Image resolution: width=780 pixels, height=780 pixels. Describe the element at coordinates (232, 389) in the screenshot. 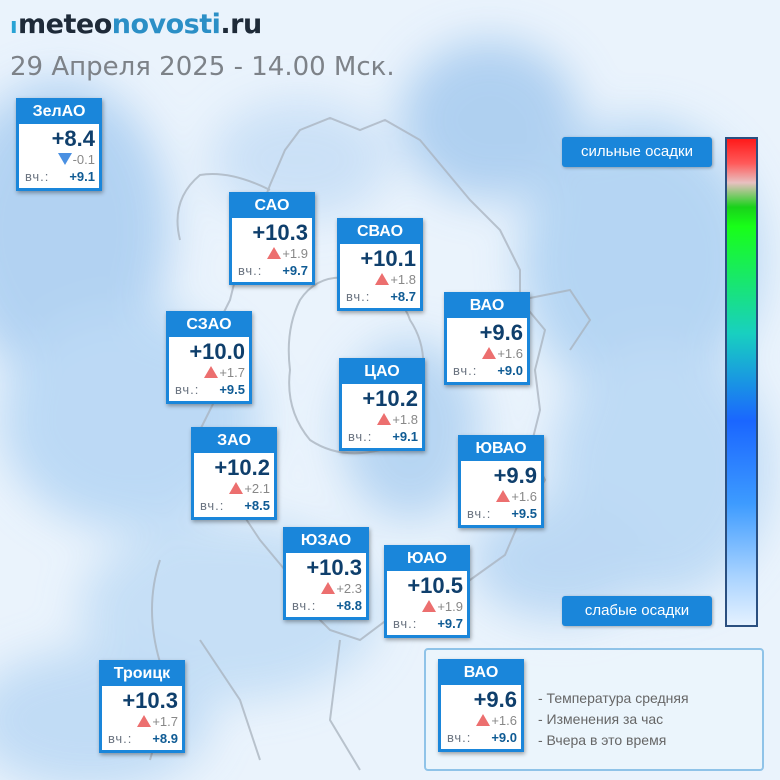

I see `yesterday-value: +9.5` at that location.